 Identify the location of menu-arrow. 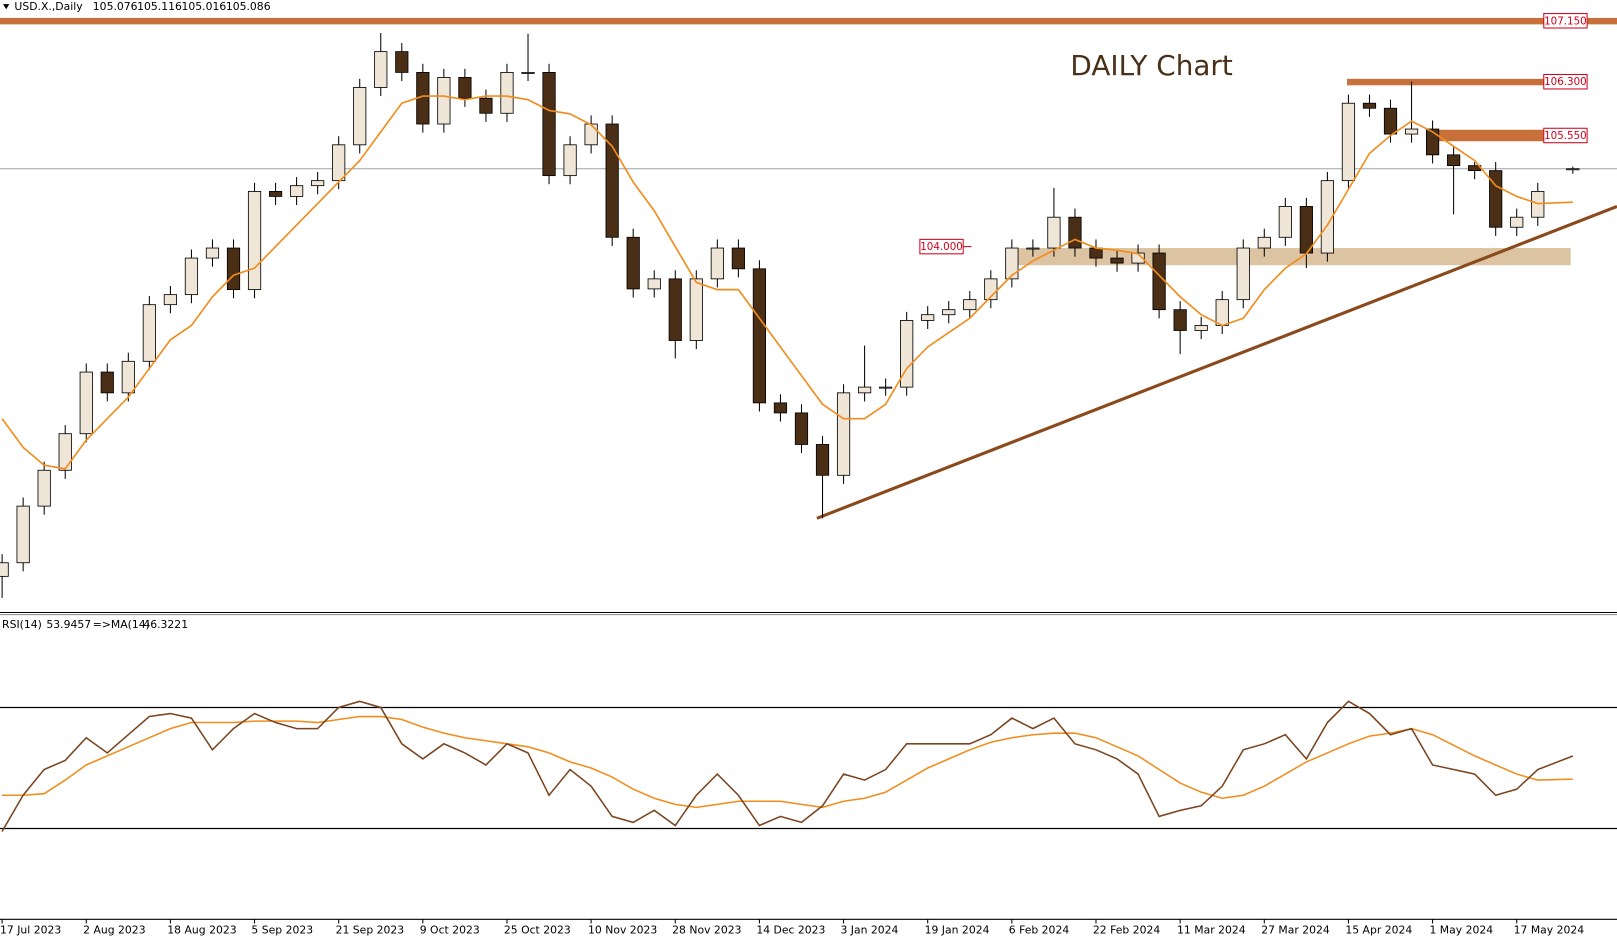
(6, 7).